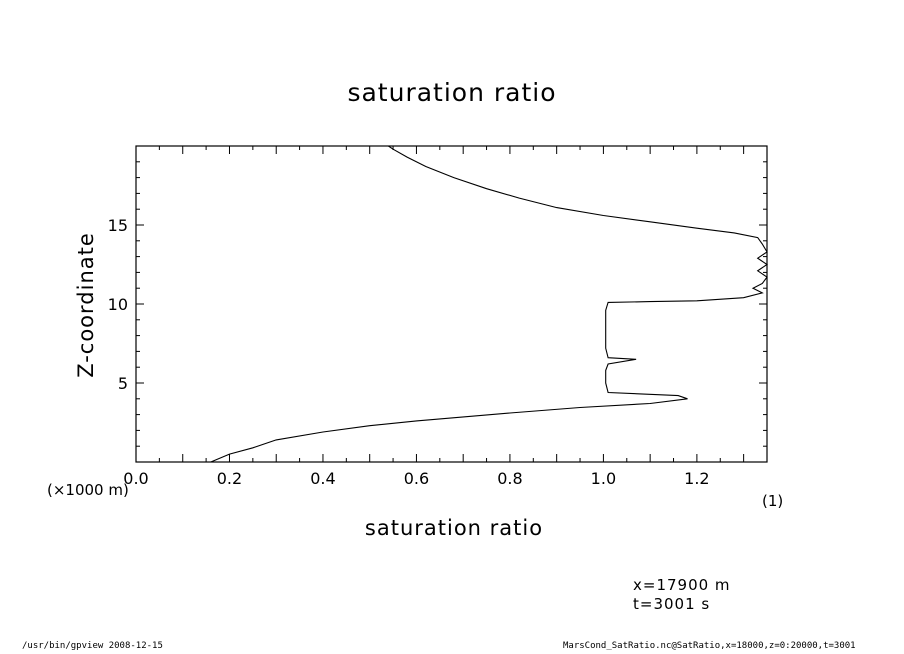 The width and height of the screenshot is (904, 654). What do you see at coordinates (682, 585) in the screenshot?
I see `coord-x-annotation: x=17900 m` at bounding box center [682, 585].